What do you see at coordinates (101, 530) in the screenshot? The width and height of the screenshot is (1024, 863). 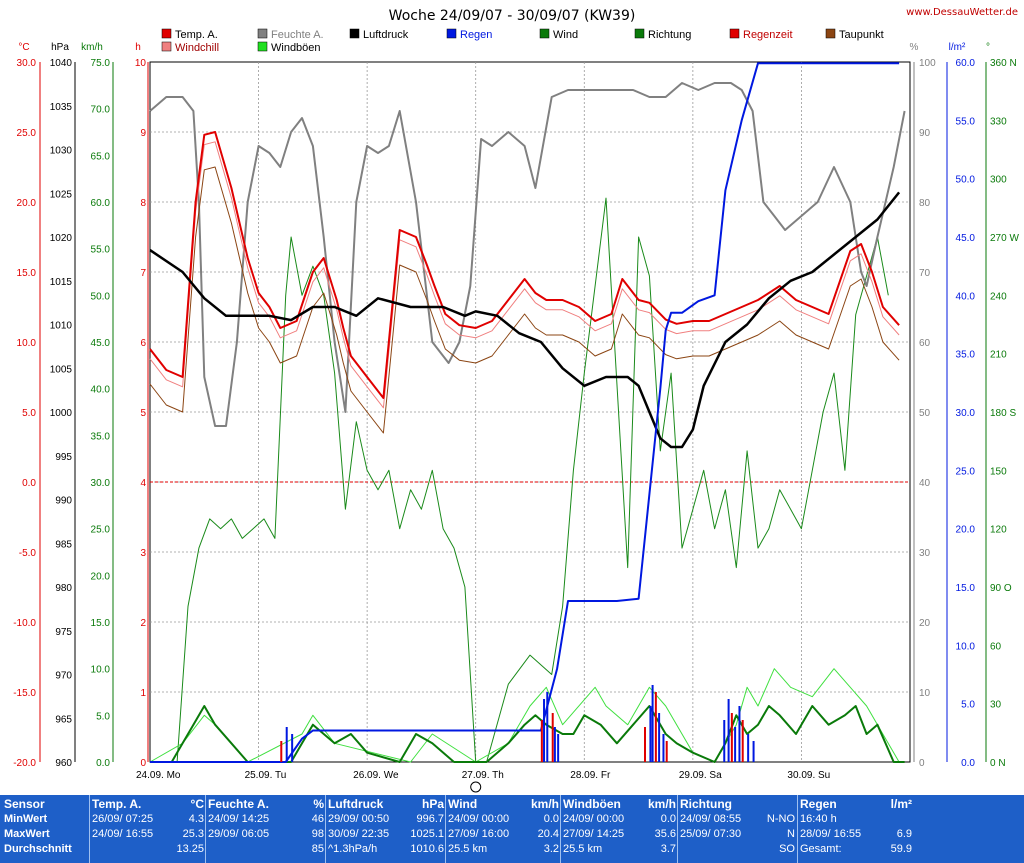 I see `wind-tick: 25.0` at bounding box center [101, 530].